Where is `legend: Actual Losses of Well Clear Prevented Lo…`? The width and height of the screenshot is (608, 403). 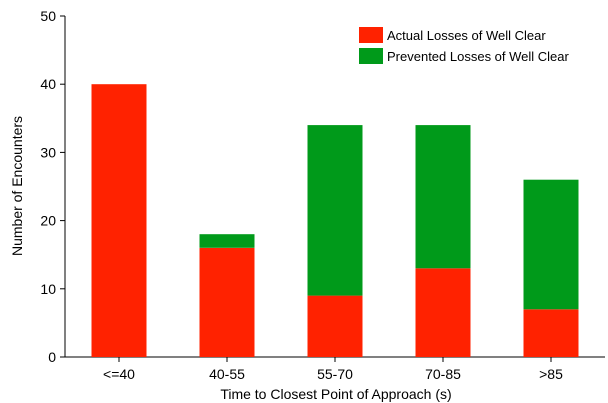 legend: Actual Losses of Well Clear Prevented Lo… is located at coordinates (464, 45).